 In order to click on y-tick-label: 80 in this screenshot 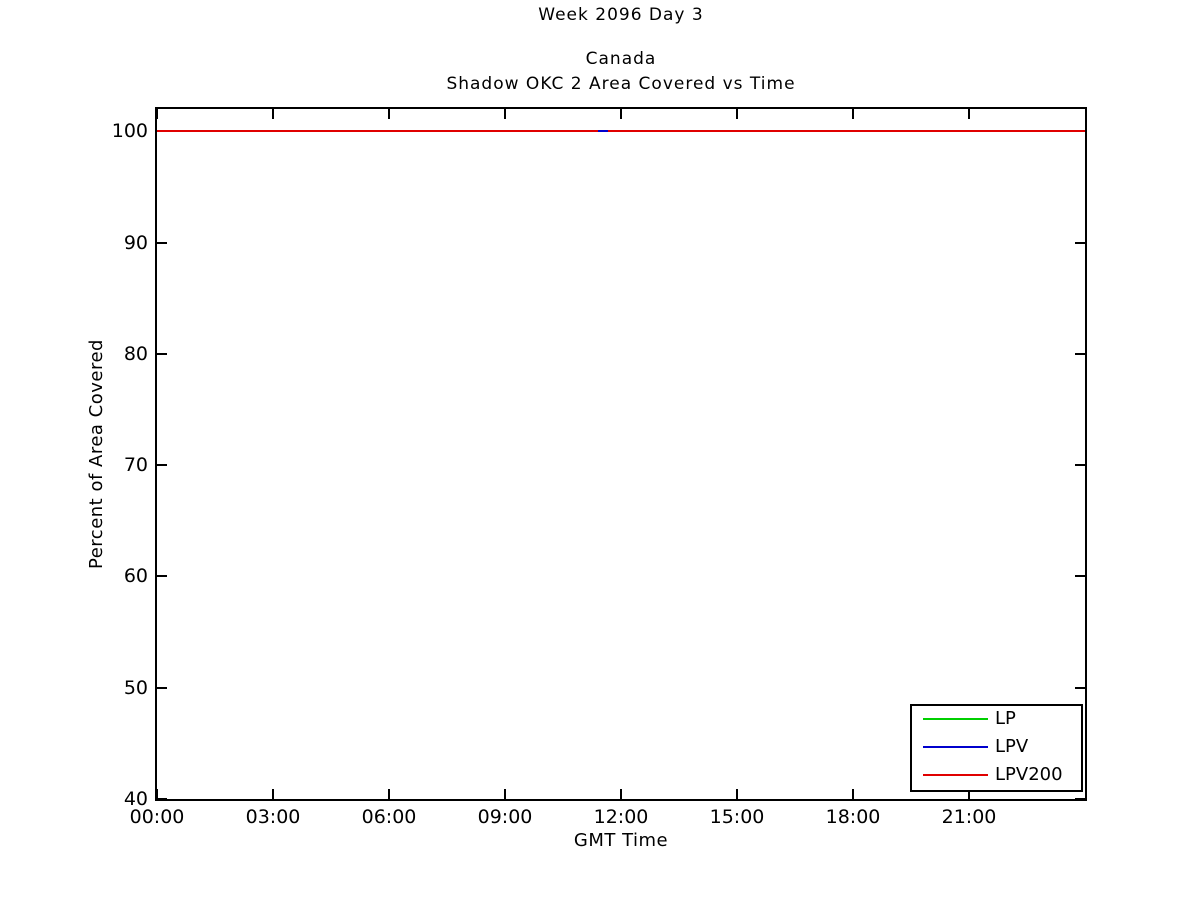, I will do `click(135, 353)`.